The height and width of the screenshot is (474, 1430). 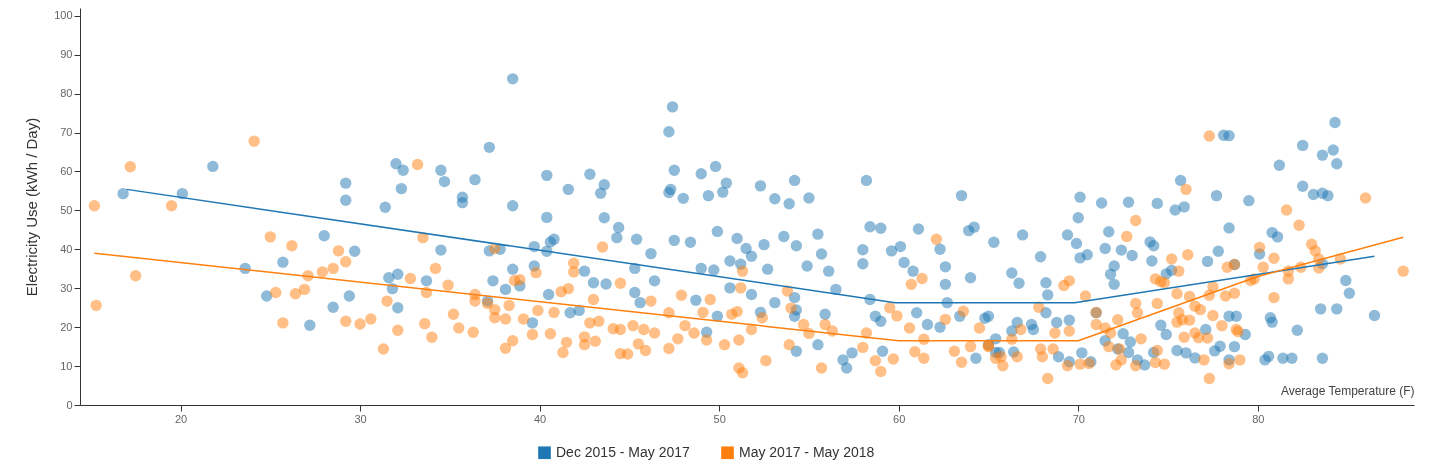 I want to click on y-tick-label: 70, so click(x=66, y=132).